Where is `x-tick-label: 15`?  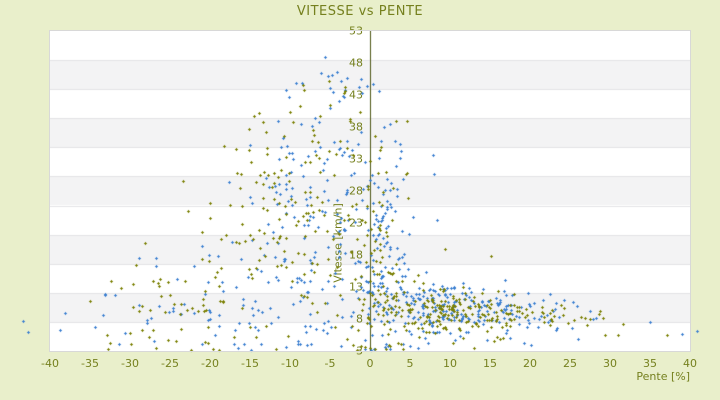
x-tick-label: 15 is located at coordinates (490, 363).